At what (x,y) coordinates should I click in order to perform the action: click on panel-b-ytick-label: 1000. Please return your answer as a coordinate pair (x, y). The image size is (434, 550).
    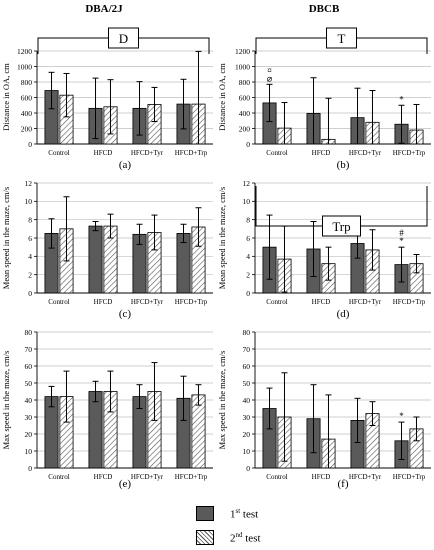
    Looking at the image, I should click on (242, 66).